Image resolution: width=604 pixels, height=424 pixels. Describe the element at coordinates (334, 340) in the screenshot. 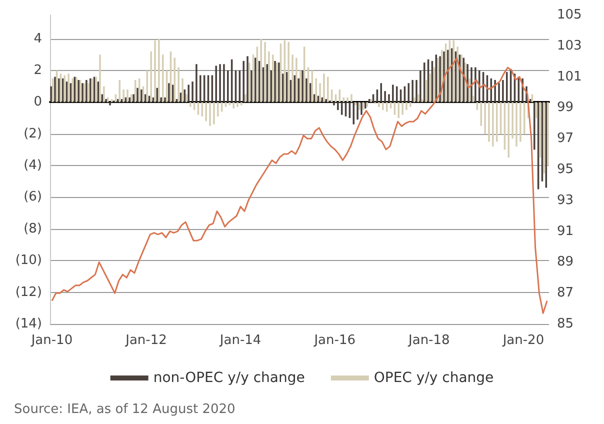

I see `x-tick-label: Jan-16` at that location.